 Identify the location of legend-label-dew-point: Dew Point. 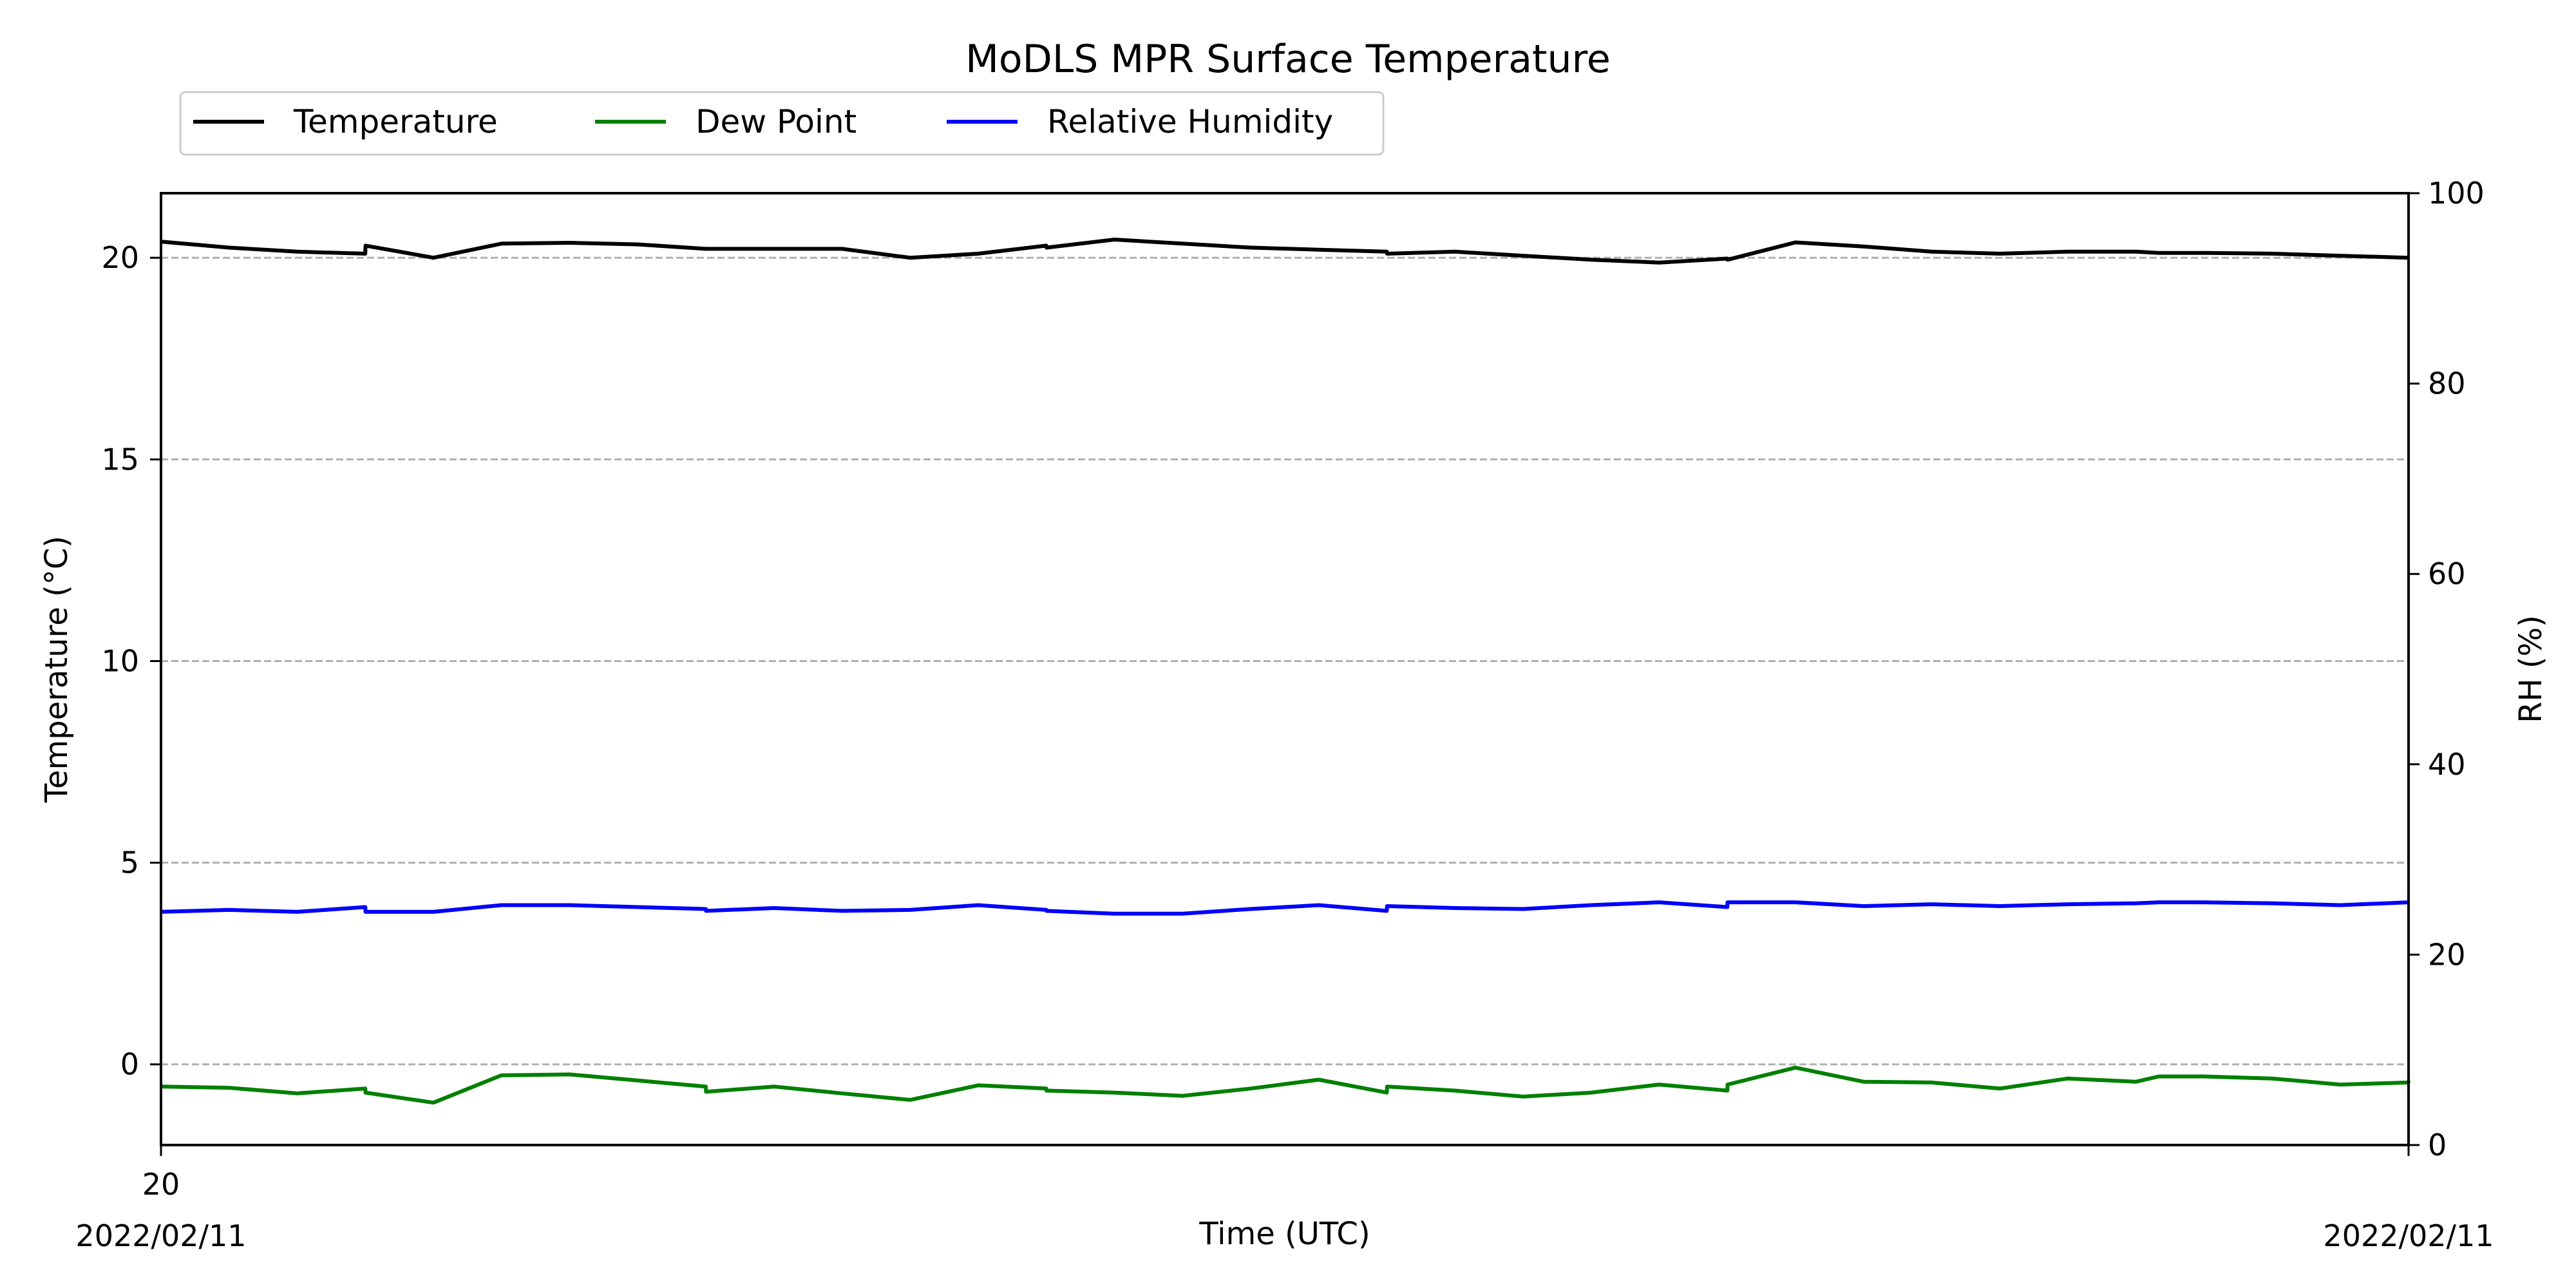
(777, 121).